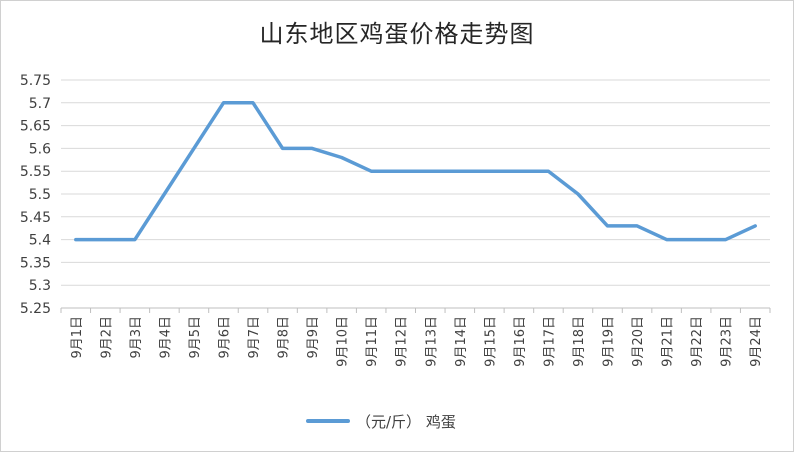 Image resolution: width=794 pixels, height=452 pixels. What do you see at coordinates (372, 341) in the screenshot?
I see `x-tick-label: 9月11日` at bounding box center [372, 341].